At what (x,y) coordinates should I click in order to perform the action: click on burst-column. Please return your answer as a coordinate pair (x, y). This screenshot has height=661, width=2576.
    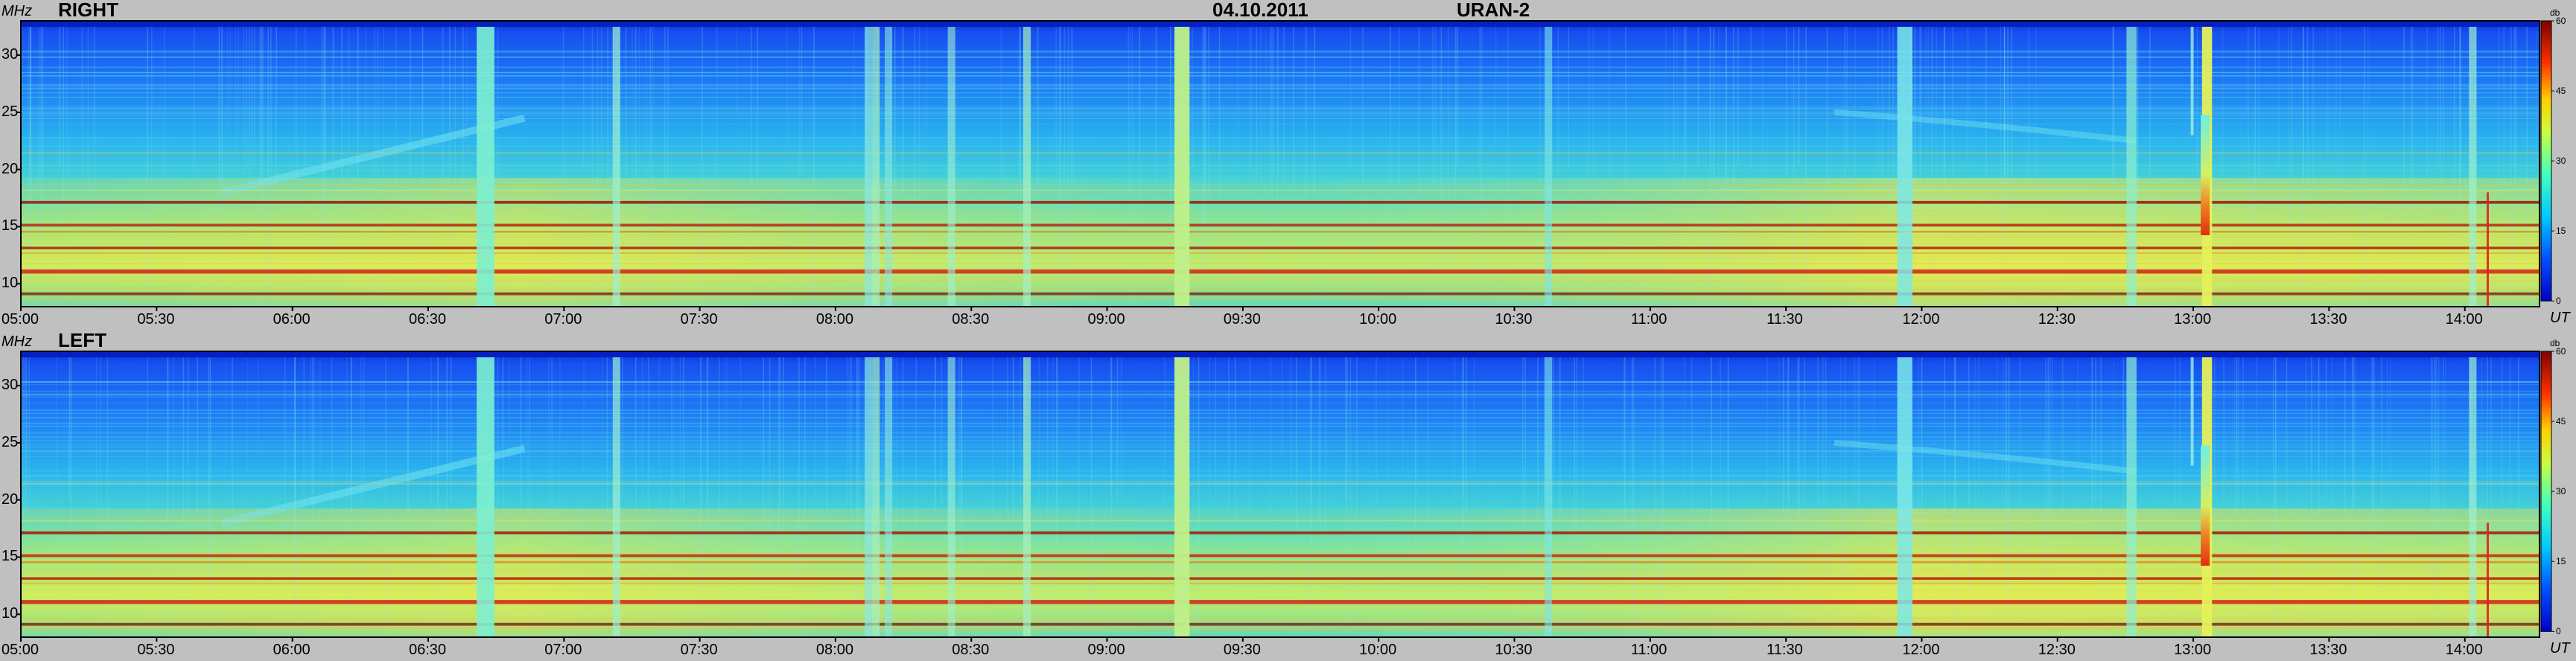
    Looking at the image, I should click on (1182, 164).